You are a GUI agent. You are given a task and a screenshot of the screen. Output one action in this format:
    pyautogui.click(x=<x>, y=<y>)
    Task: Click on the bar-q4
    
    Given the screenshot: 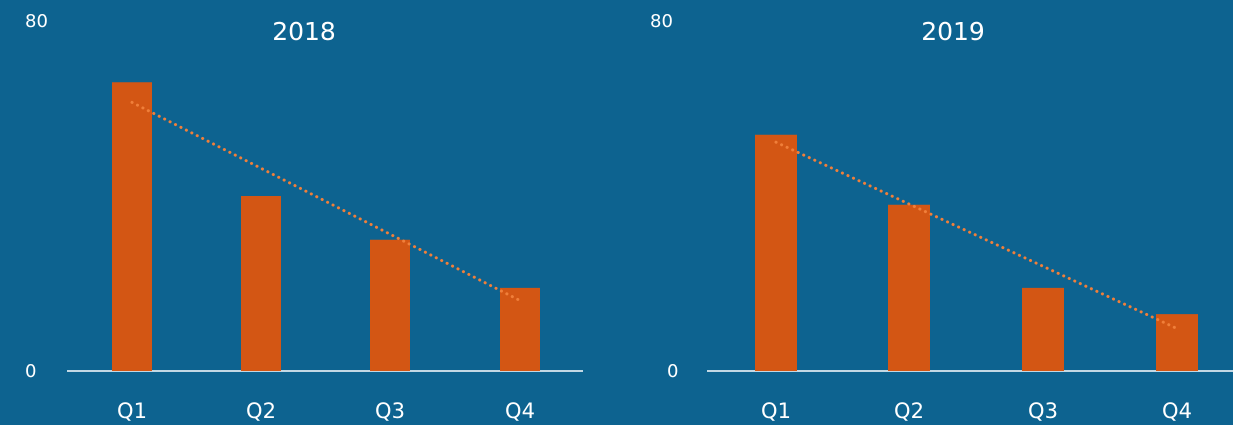 What is the action you would take?
    pyautogui.click(x=520, y=329)
    